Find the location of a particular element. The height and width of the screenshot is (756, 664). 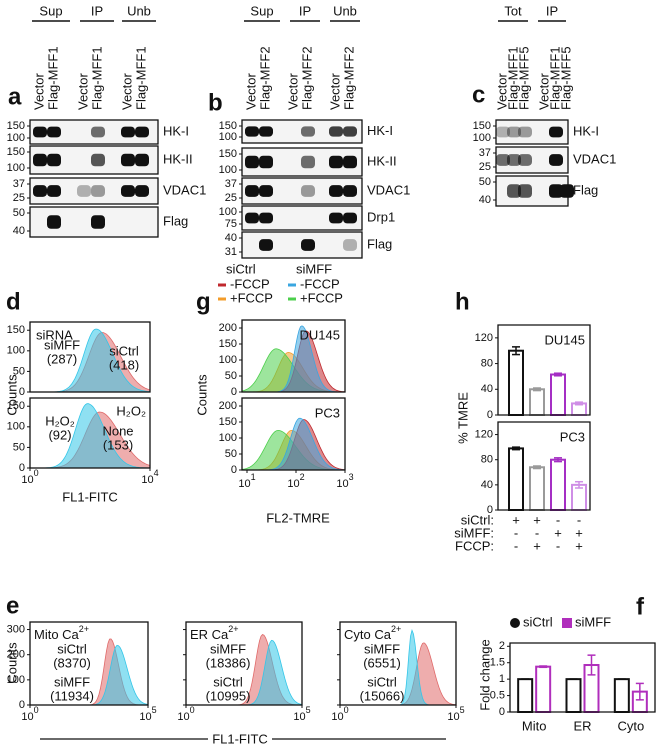

x-tick-label-sup: 5 is located at coordinates (308, 710).